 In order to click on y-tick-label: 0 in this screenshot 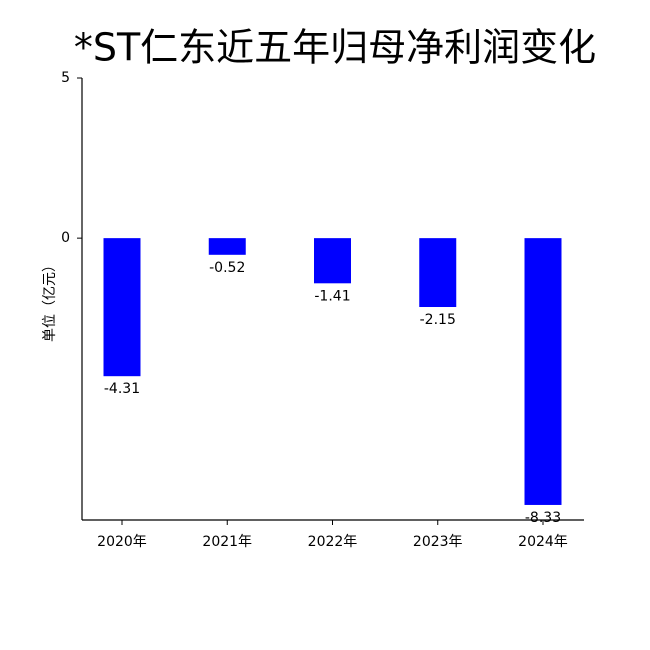, I will do `click(65, 238)`.